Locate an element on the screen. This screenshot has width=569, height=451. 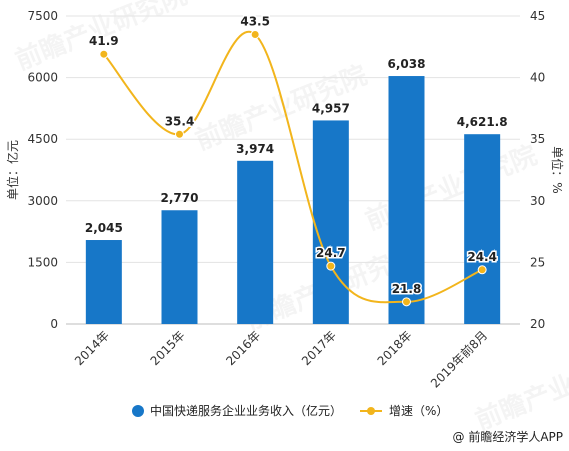
x-axis: 2014年 2015年 2016年 2017年 2018年 2019年前8月 is located at coordinates (281, 359).